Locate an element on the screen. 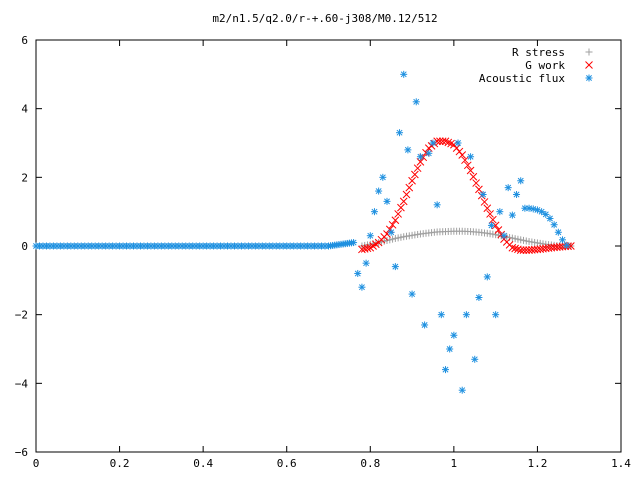 The width and height of the screenshot is (640, 480). y-tick-label: 4 is located at coordinates (24, 109).